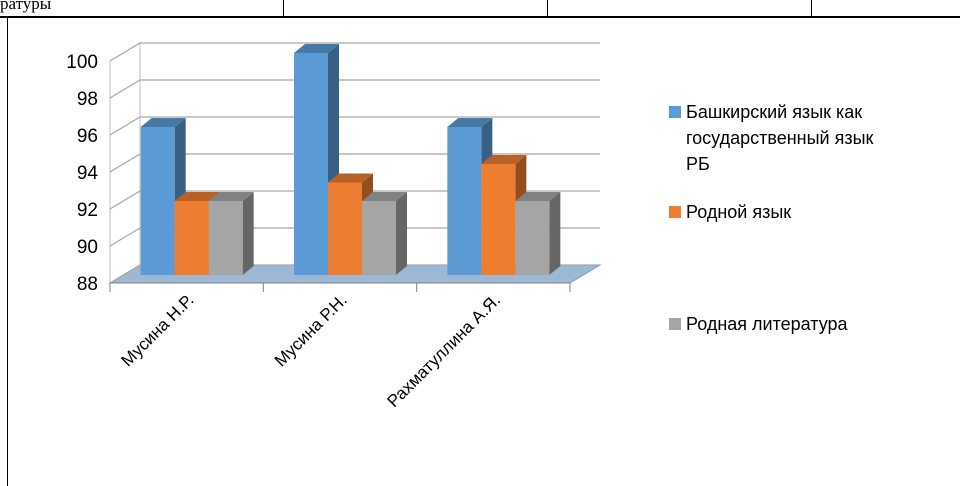  What do you see at coordinates (158, 330) in the screenshot?
I see `x-category-label: Мусина Н.Р.` at bounding box center [158, 330].